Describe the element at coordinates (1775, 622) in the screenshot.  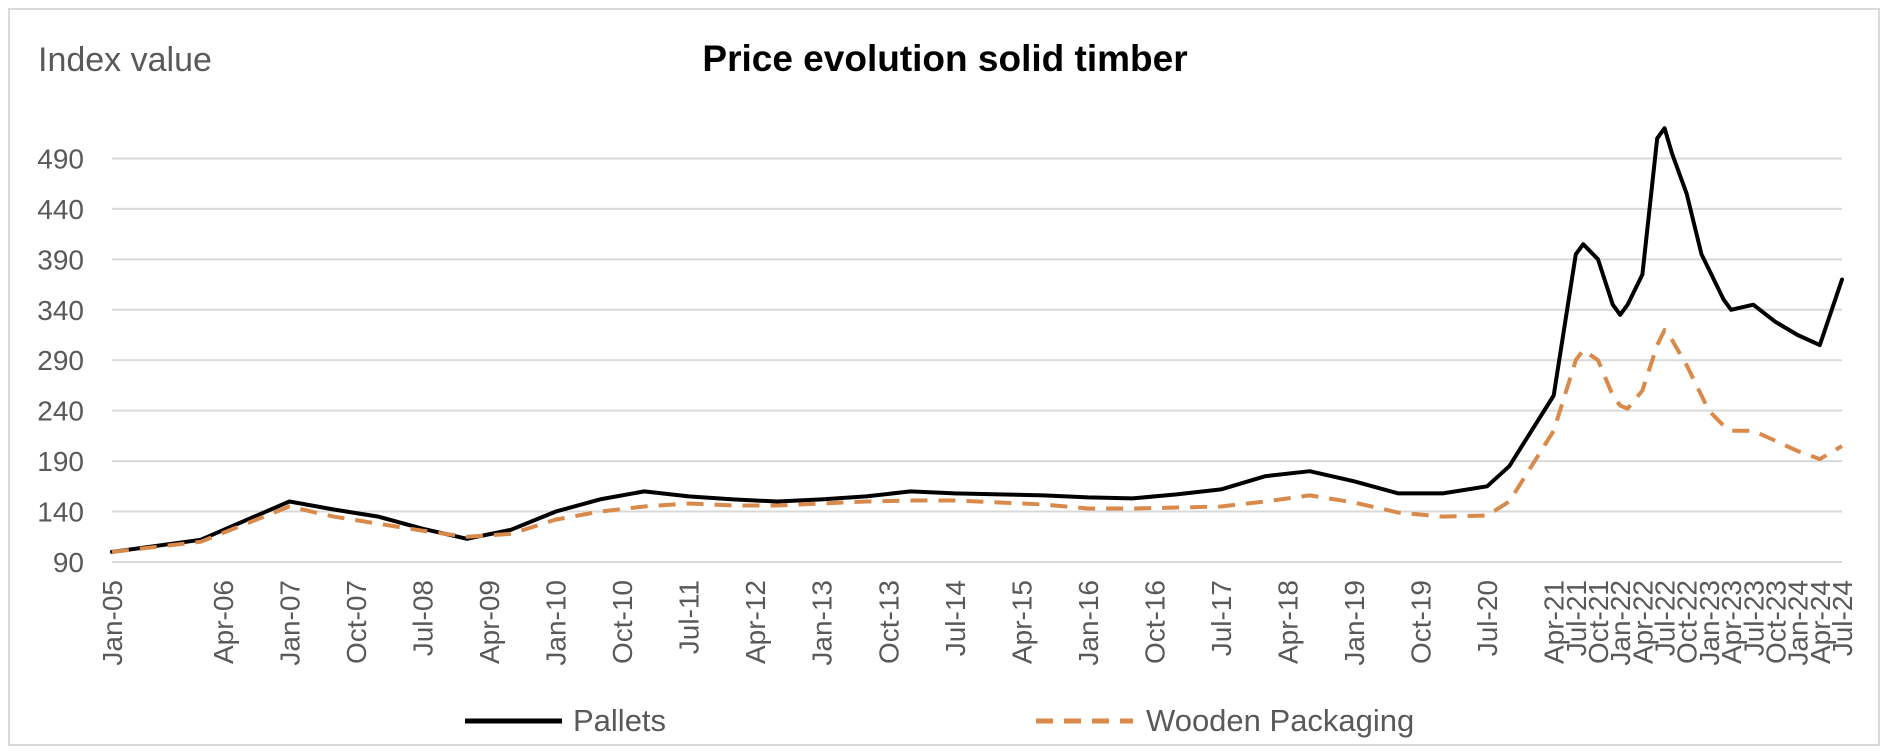
I see `x-tick-oct-23: Oct-23` at that location.